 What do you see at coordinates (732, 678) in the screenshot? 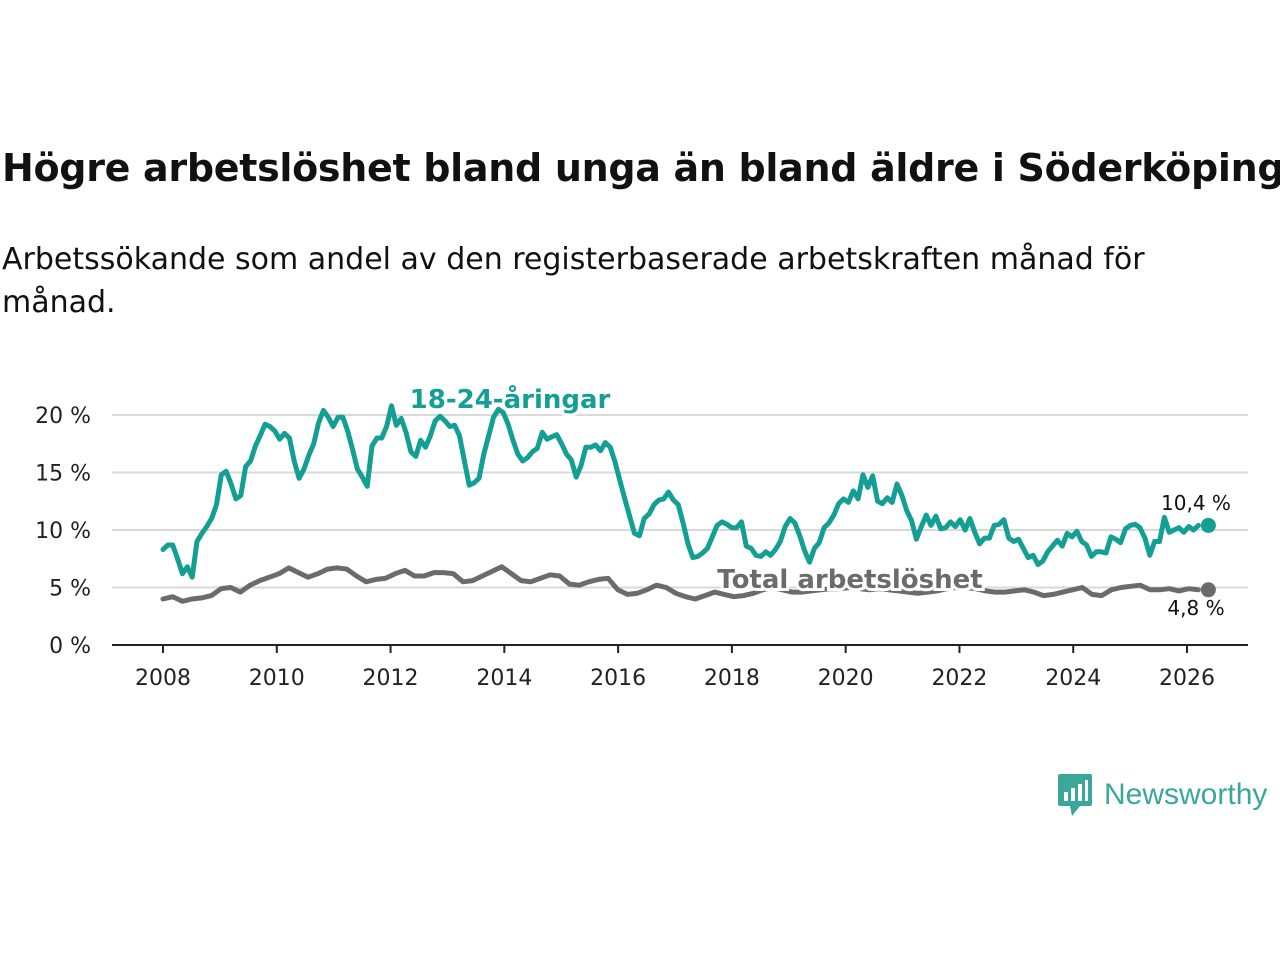
I see `x-tick-label: 2018` at bounding box center [732, 678].